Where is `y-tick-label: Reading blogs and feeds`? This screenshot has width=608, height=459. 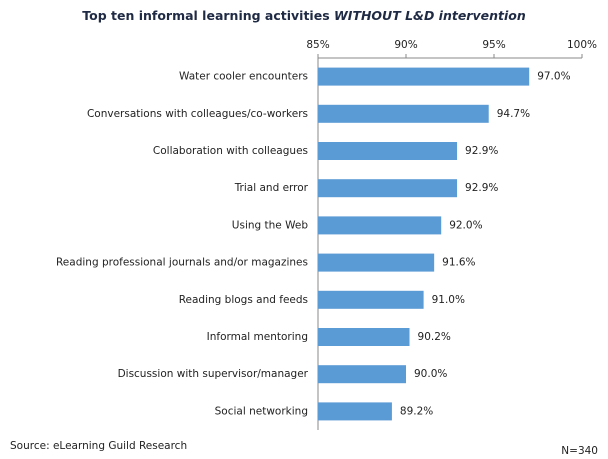 y-tick-label: Reading blogs and feeds is located at coordinates (243, 300).